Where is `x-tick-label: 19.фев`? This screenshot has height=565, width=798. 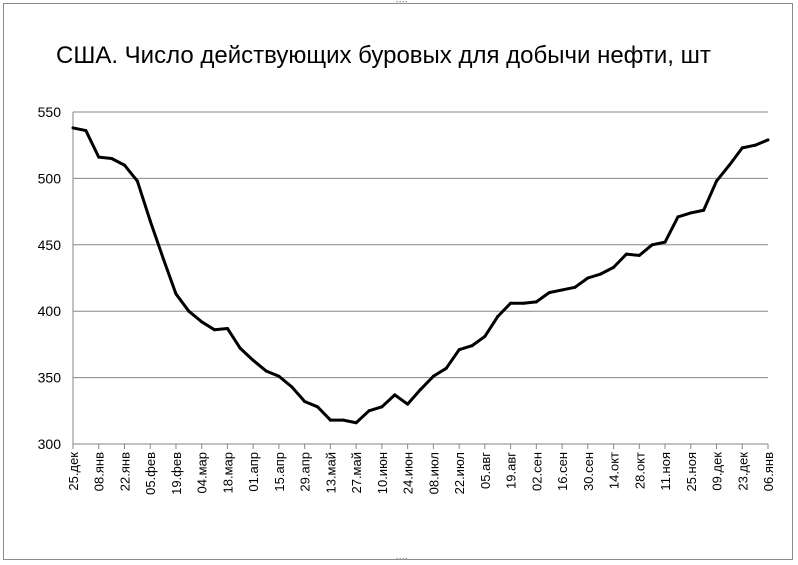 x-tick-label: 19.фев is located at coordinates (176, 473).